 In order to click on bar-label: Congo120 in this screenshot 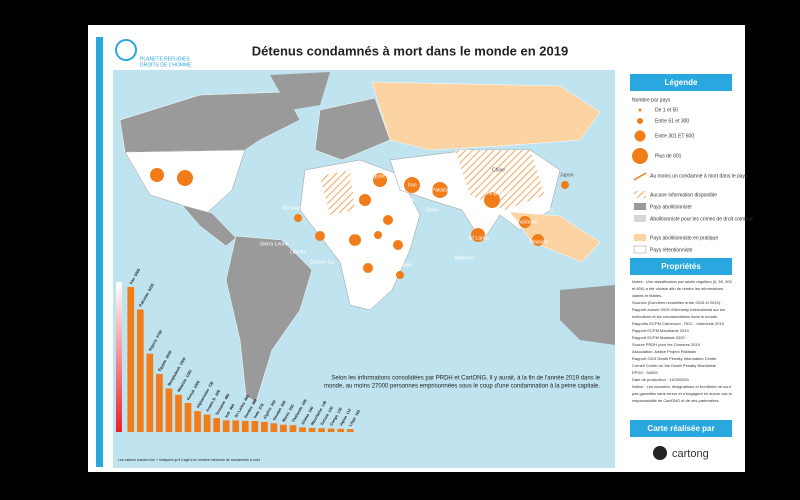, I will do `click(336, 417)`.